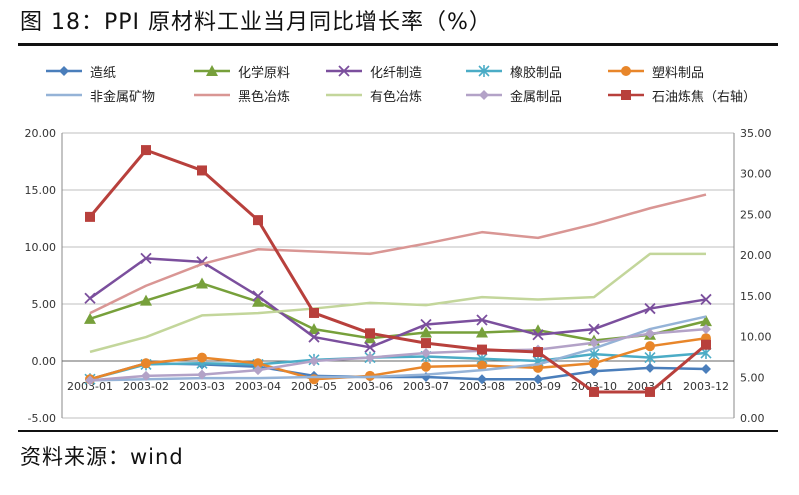  What do you see at coordinates (396, 97) in the screenshot?
I see `legend-label: 有色冶炼` at bounding box center [396, 97].